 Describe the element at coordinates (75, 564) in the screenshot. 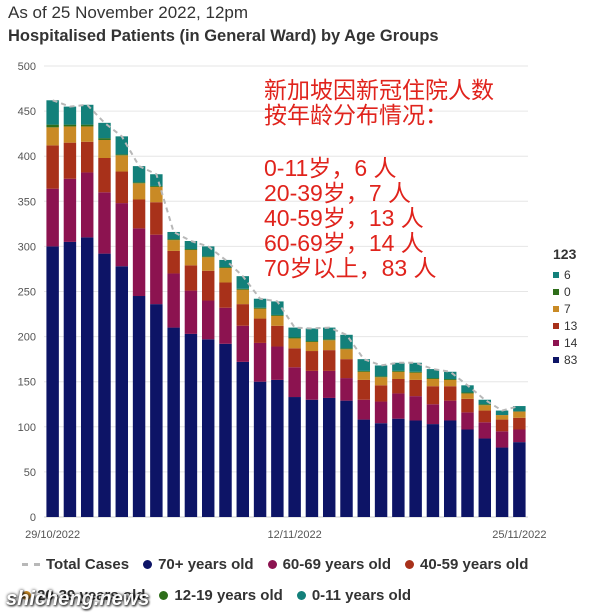

I see `legend-item: Total Cases` at that location.